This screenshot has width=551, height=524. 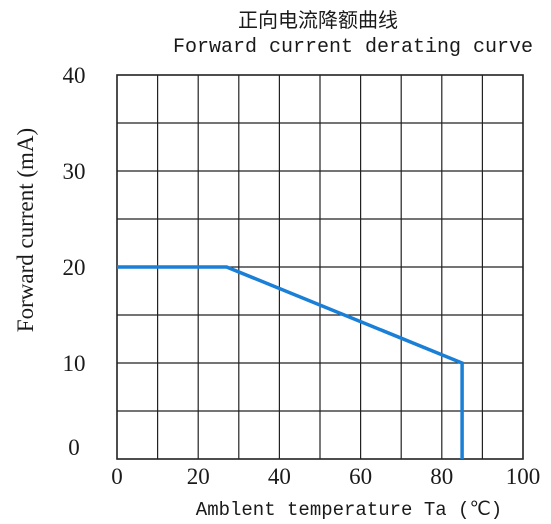 I want to click on x-tick-label: 60, so click(x=360, y=476).